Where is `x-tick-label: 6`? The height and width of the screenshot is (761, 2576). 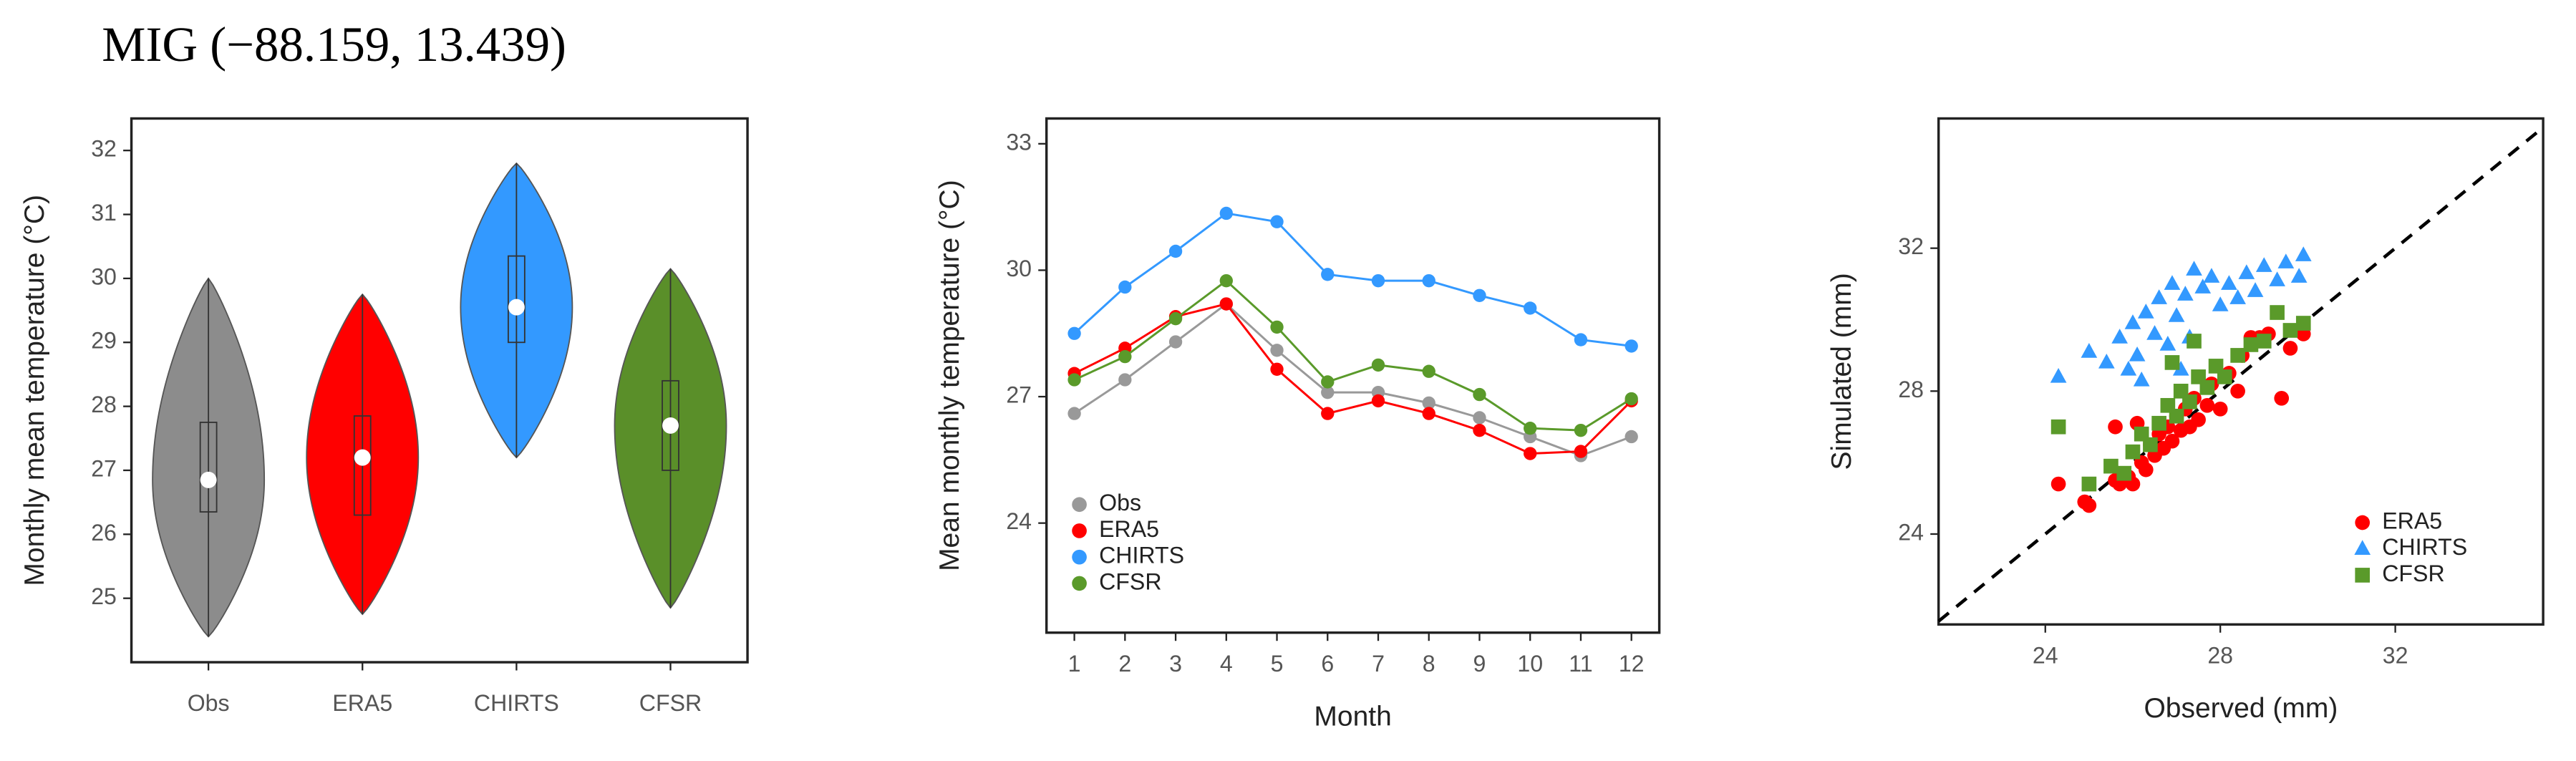
x-tick-label: 6 is located at coordinates (1327, 664).